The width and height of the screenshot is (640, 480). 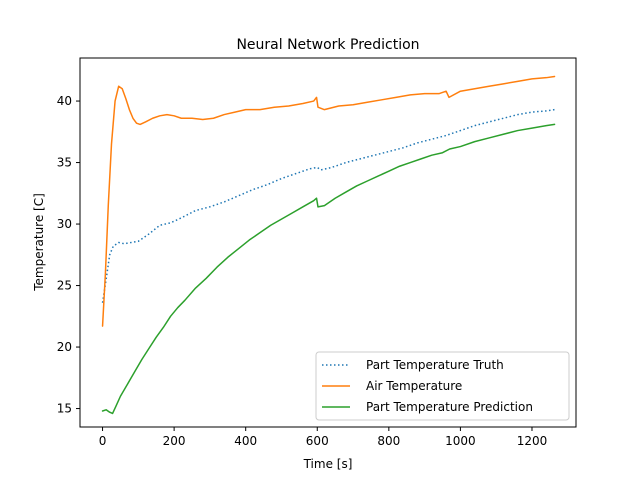 What do you see at coordinates (532, 441) in the screenshot?
I see `x-tick-label: 1200` at bounding box center [532, 441].